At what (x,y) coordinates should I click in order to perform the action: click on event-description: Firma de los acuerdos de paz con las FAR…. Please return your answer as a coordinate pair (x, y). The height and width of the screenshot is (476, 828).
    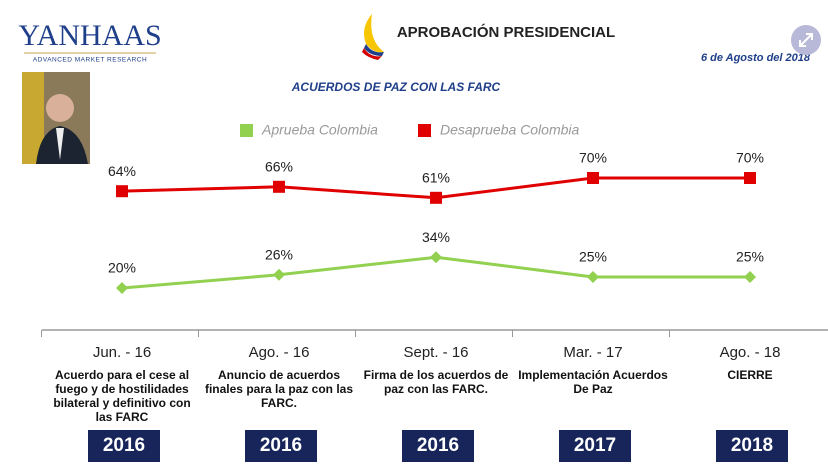
    Looking at the image, I should click on (436, 382).